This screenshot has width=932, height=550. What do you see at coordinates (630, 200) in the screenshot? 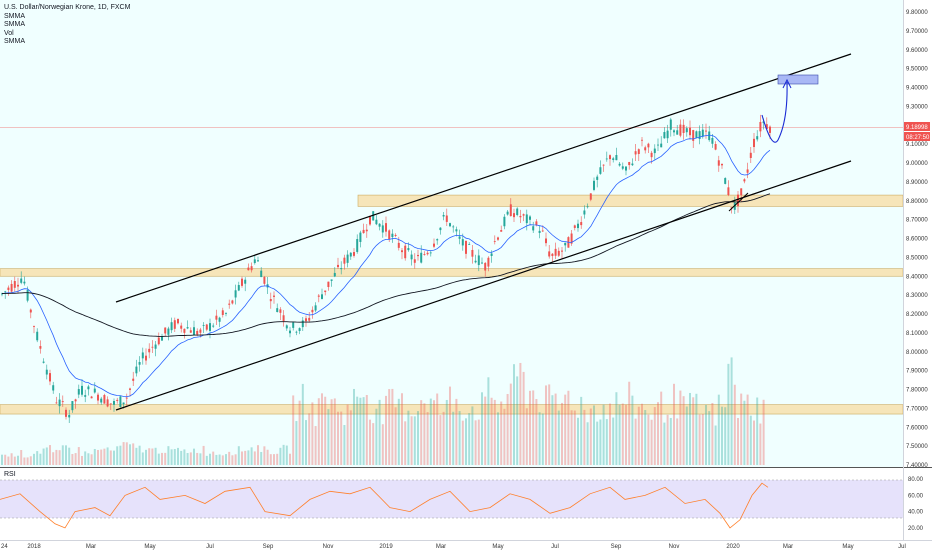
I see `sr-zone` at bounding box center [630, 200].